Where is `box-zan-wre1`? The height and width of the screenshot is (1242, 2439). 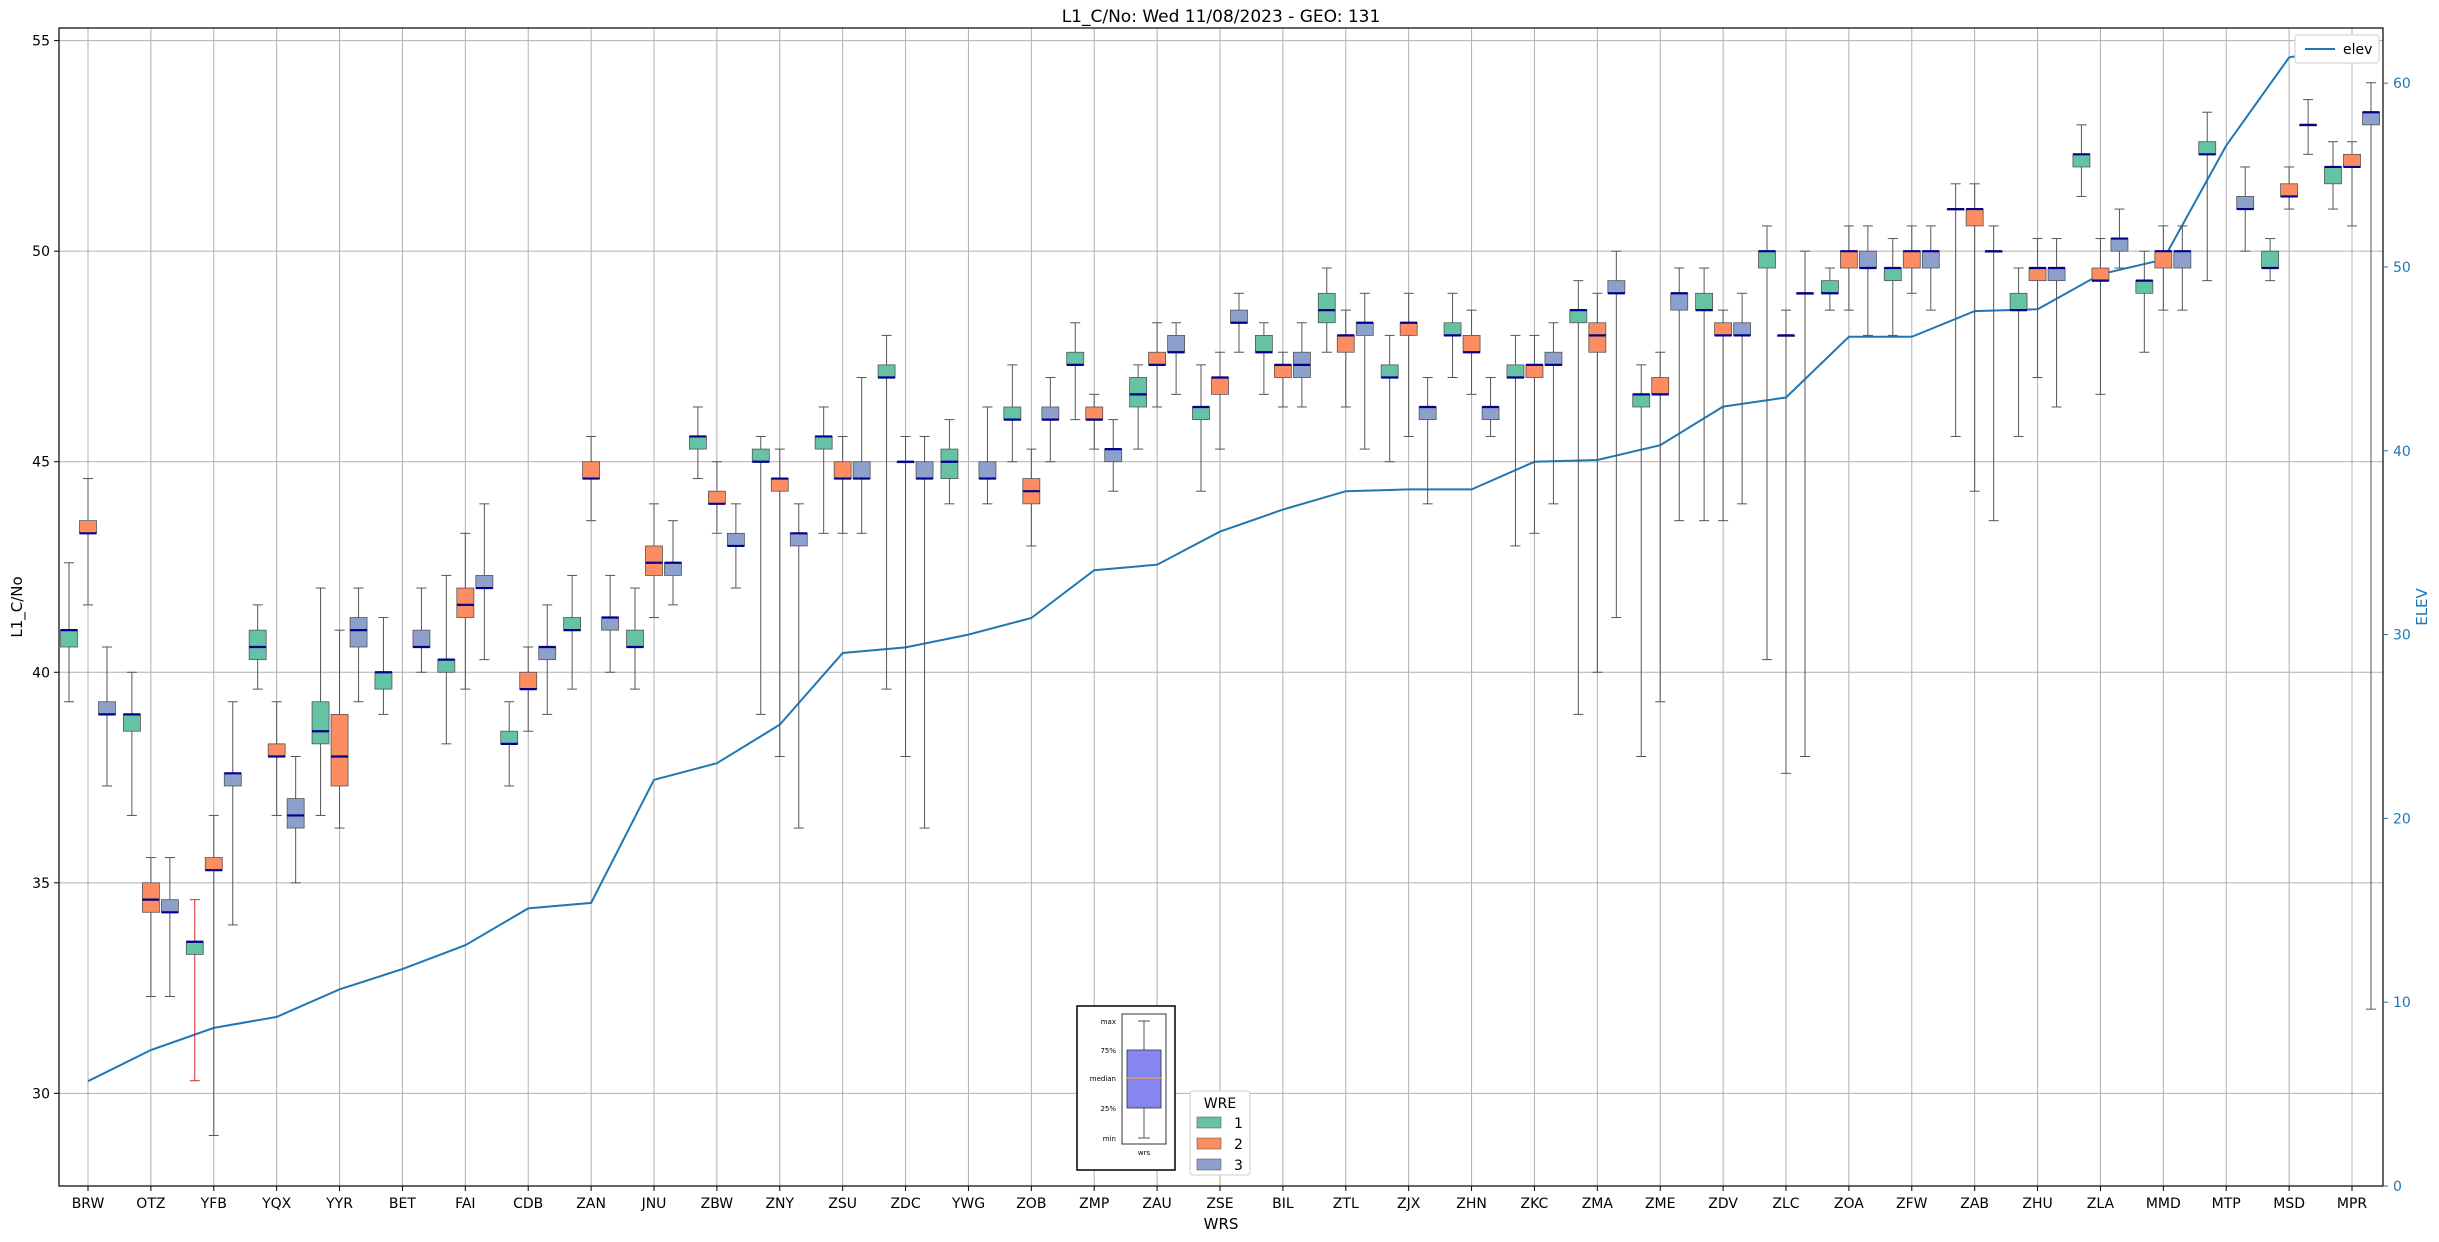 box-zan-wre1 is located at coordinates (572, 632).